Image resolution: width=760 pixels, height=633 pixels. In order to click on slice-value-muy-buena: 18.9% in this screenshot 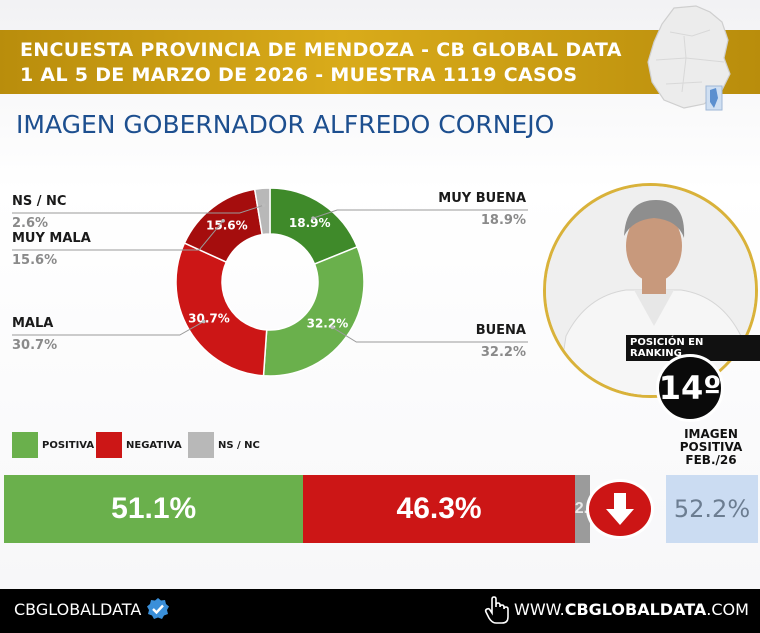, I will do `click(310, 223)`.